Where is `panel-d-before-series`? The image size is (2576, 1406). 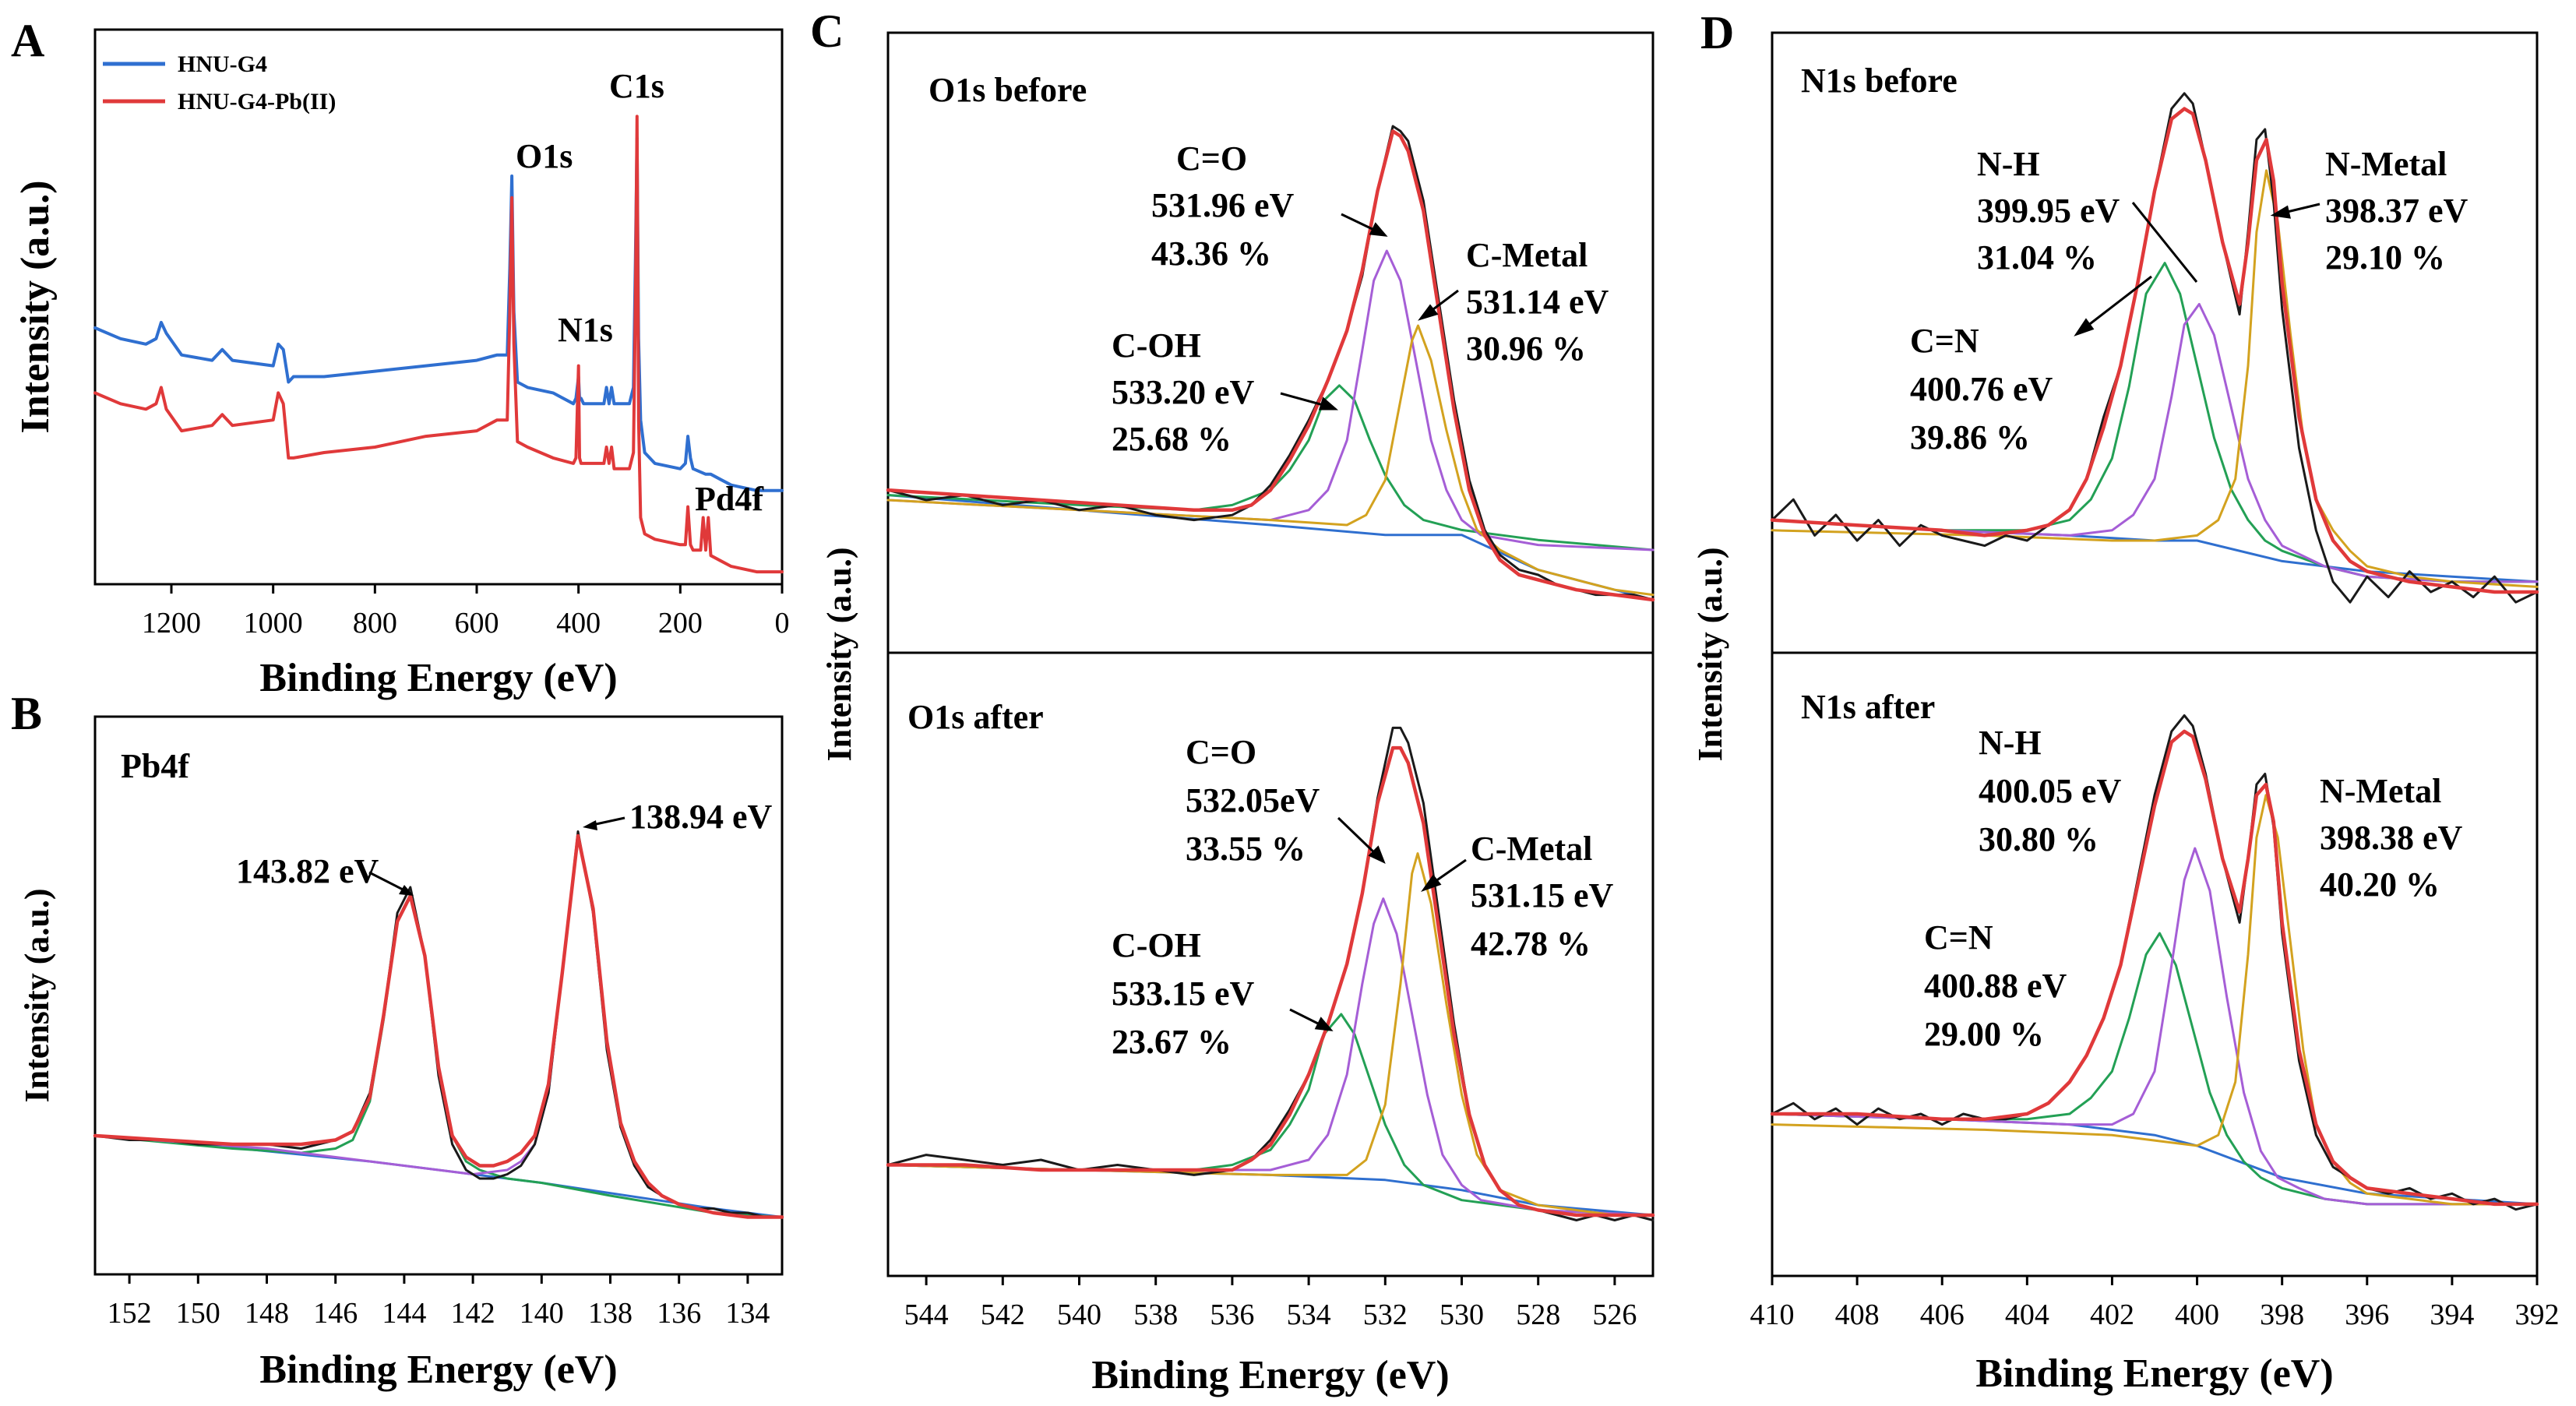 panel-d-before-series is located at coordinates (2154, 348).